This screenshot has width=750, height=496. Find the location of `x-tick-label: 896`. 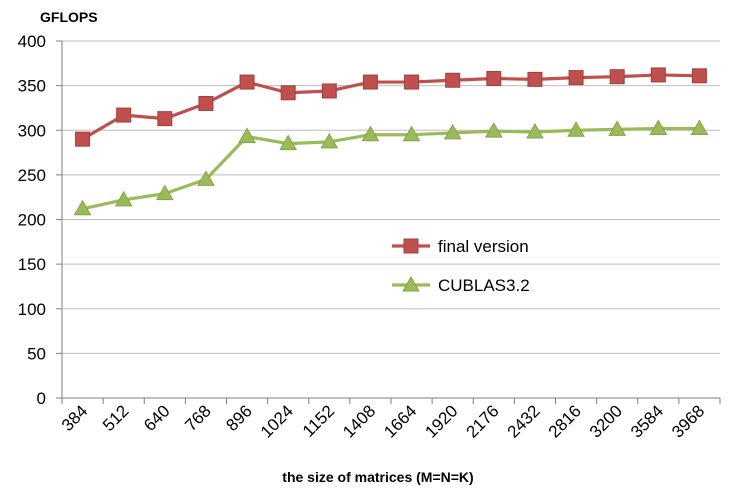

x-tick-label: 896 is located at coordinates (238, 417).